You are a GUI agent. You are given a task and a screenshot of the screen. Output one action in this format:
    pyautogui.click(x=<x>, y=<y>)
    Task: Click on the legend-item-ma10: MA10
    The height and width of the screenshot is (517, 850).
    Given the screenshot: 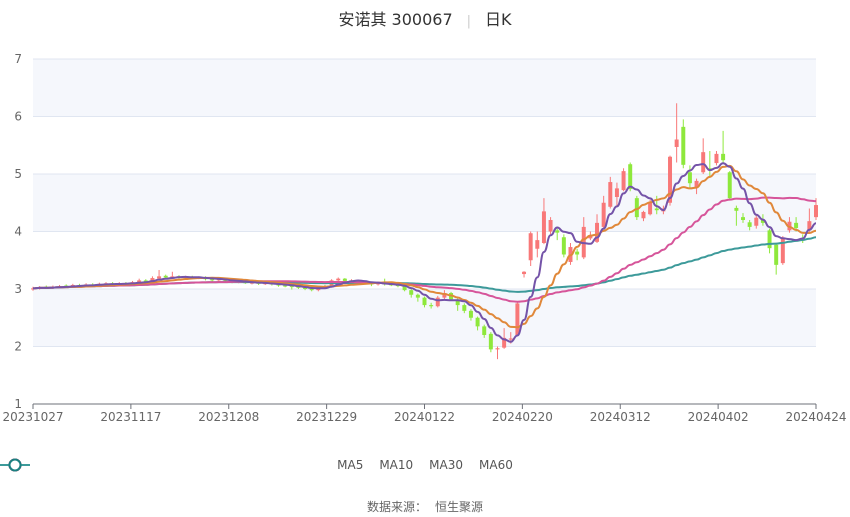 What is the action you would take?
    pyautogui.click(x=207, y=465)
    